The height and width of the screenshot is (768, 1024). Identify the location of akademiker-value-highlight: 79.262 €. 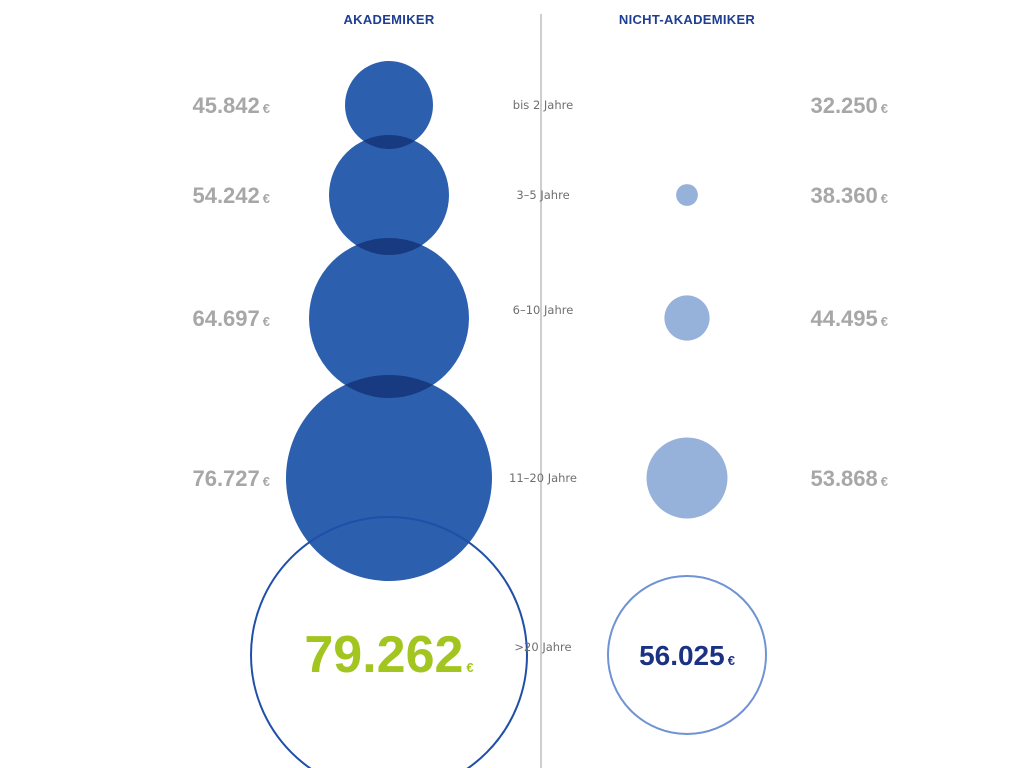
(388, 655).